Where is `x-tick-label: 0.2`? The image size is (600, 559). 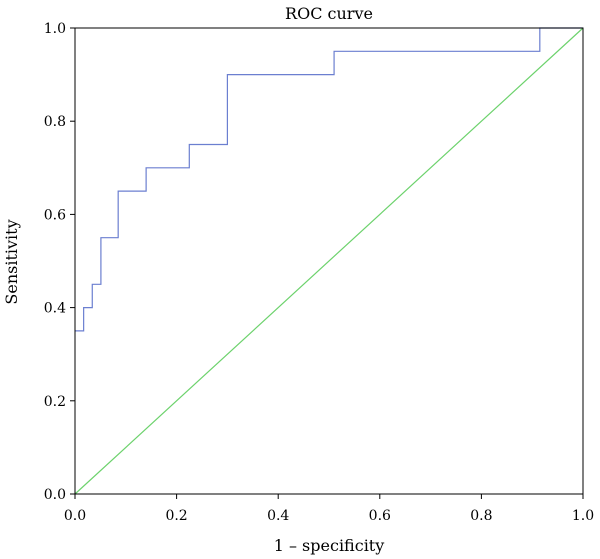 x-tick-label: 0.2 is located at coordinates (176, 516).